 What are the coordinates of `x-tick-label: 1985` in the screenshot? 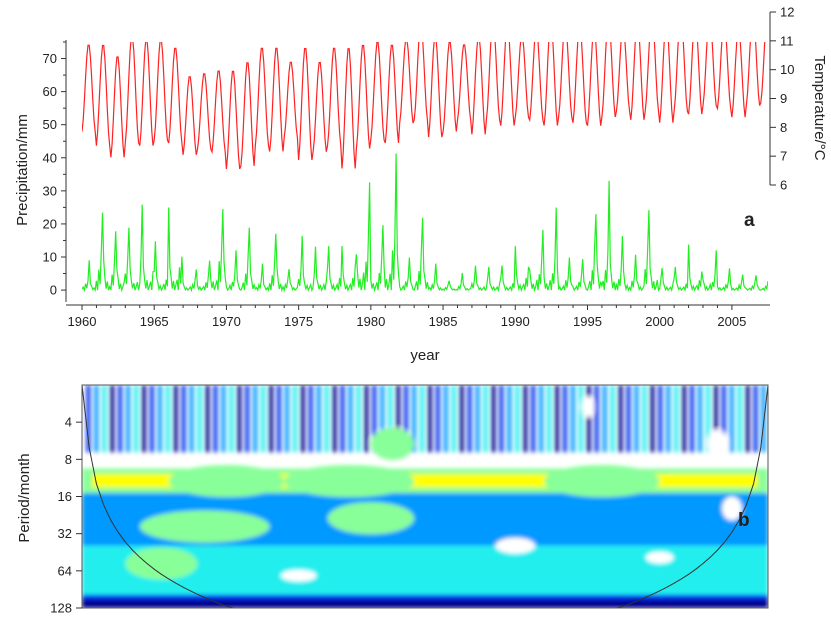 It's located at (443, 321).